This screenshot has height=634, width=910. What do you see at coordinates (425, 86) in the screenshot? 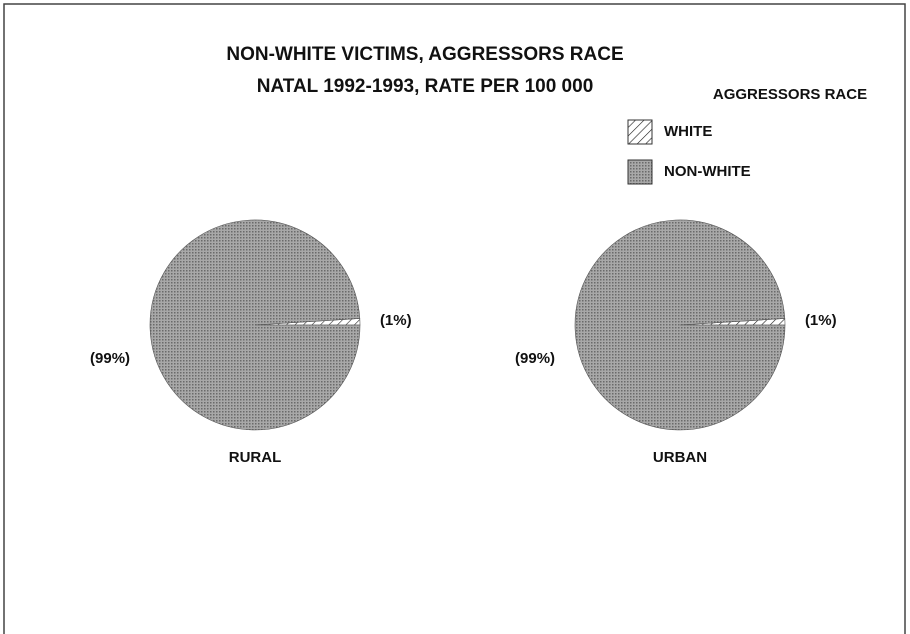
I see `chart-subtitle: NATAL 1992-1993, RATE PER 100 000` at bounding box center [425, 86].